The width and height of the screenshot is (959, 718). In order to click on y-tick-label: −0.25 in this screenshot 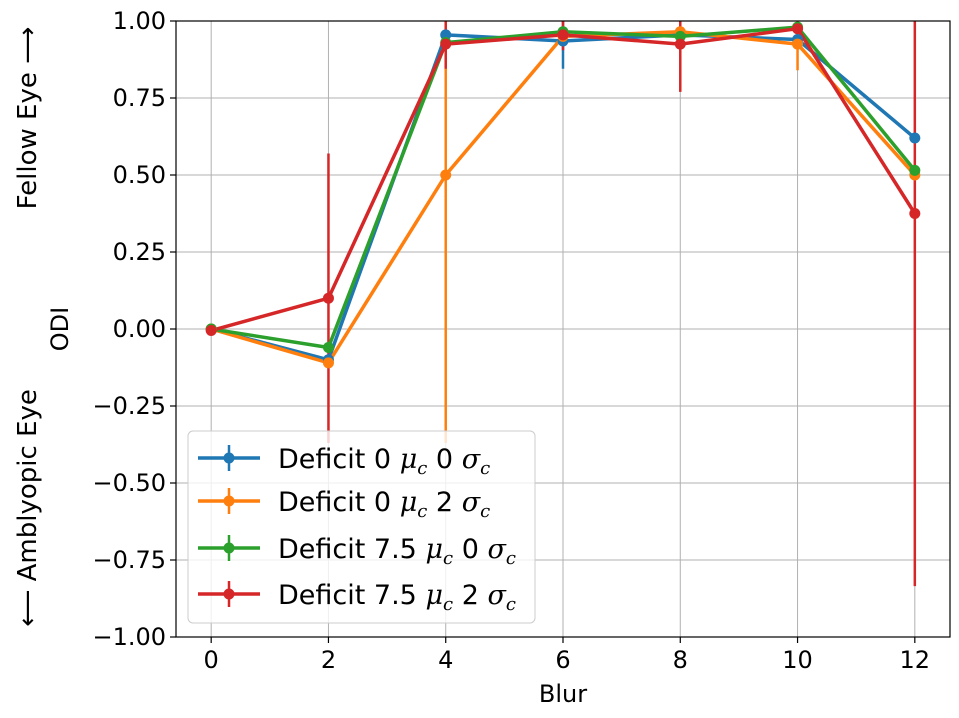, I will do `click(129, 406)`.